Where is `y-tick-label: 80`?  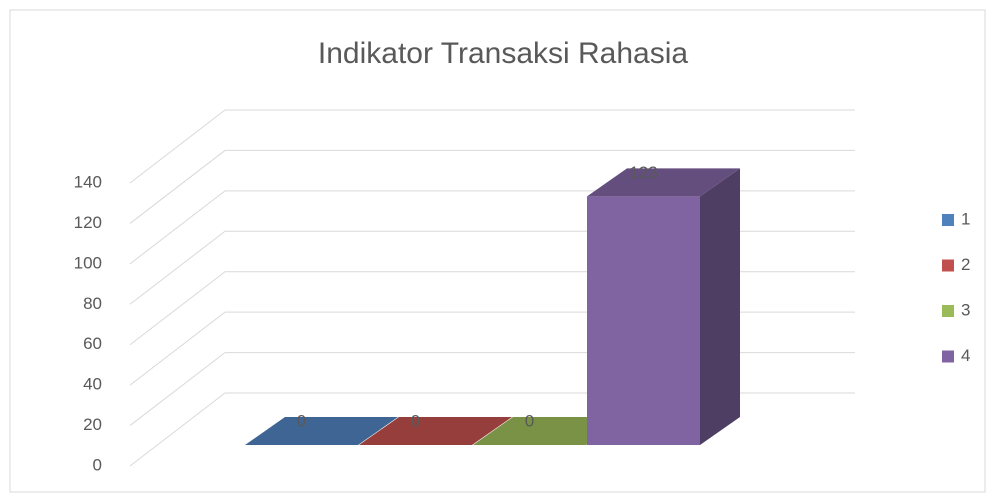
y-tick-label: 80 is located at coordinates (92, 303).